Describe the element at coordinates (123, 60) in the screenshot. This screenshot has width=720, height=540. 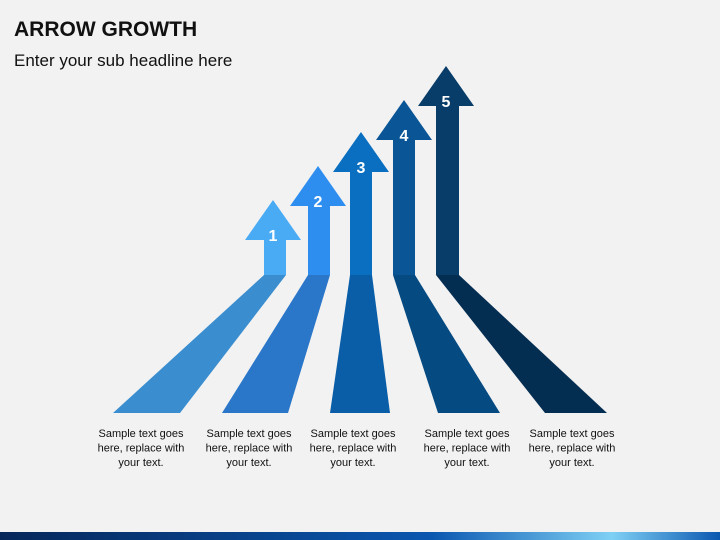
I see `subtitle: Enter your sub headline here` at that location.